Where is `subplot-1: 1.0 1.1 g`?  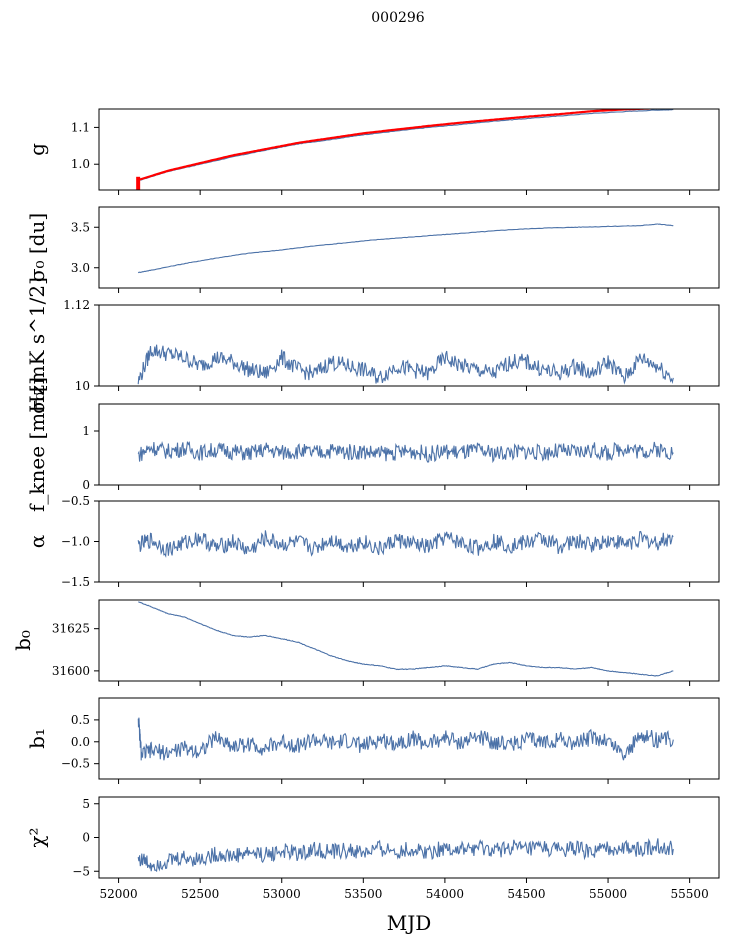 subplot-1: 1.0 1.1 g is located at coordinates (372, 151).